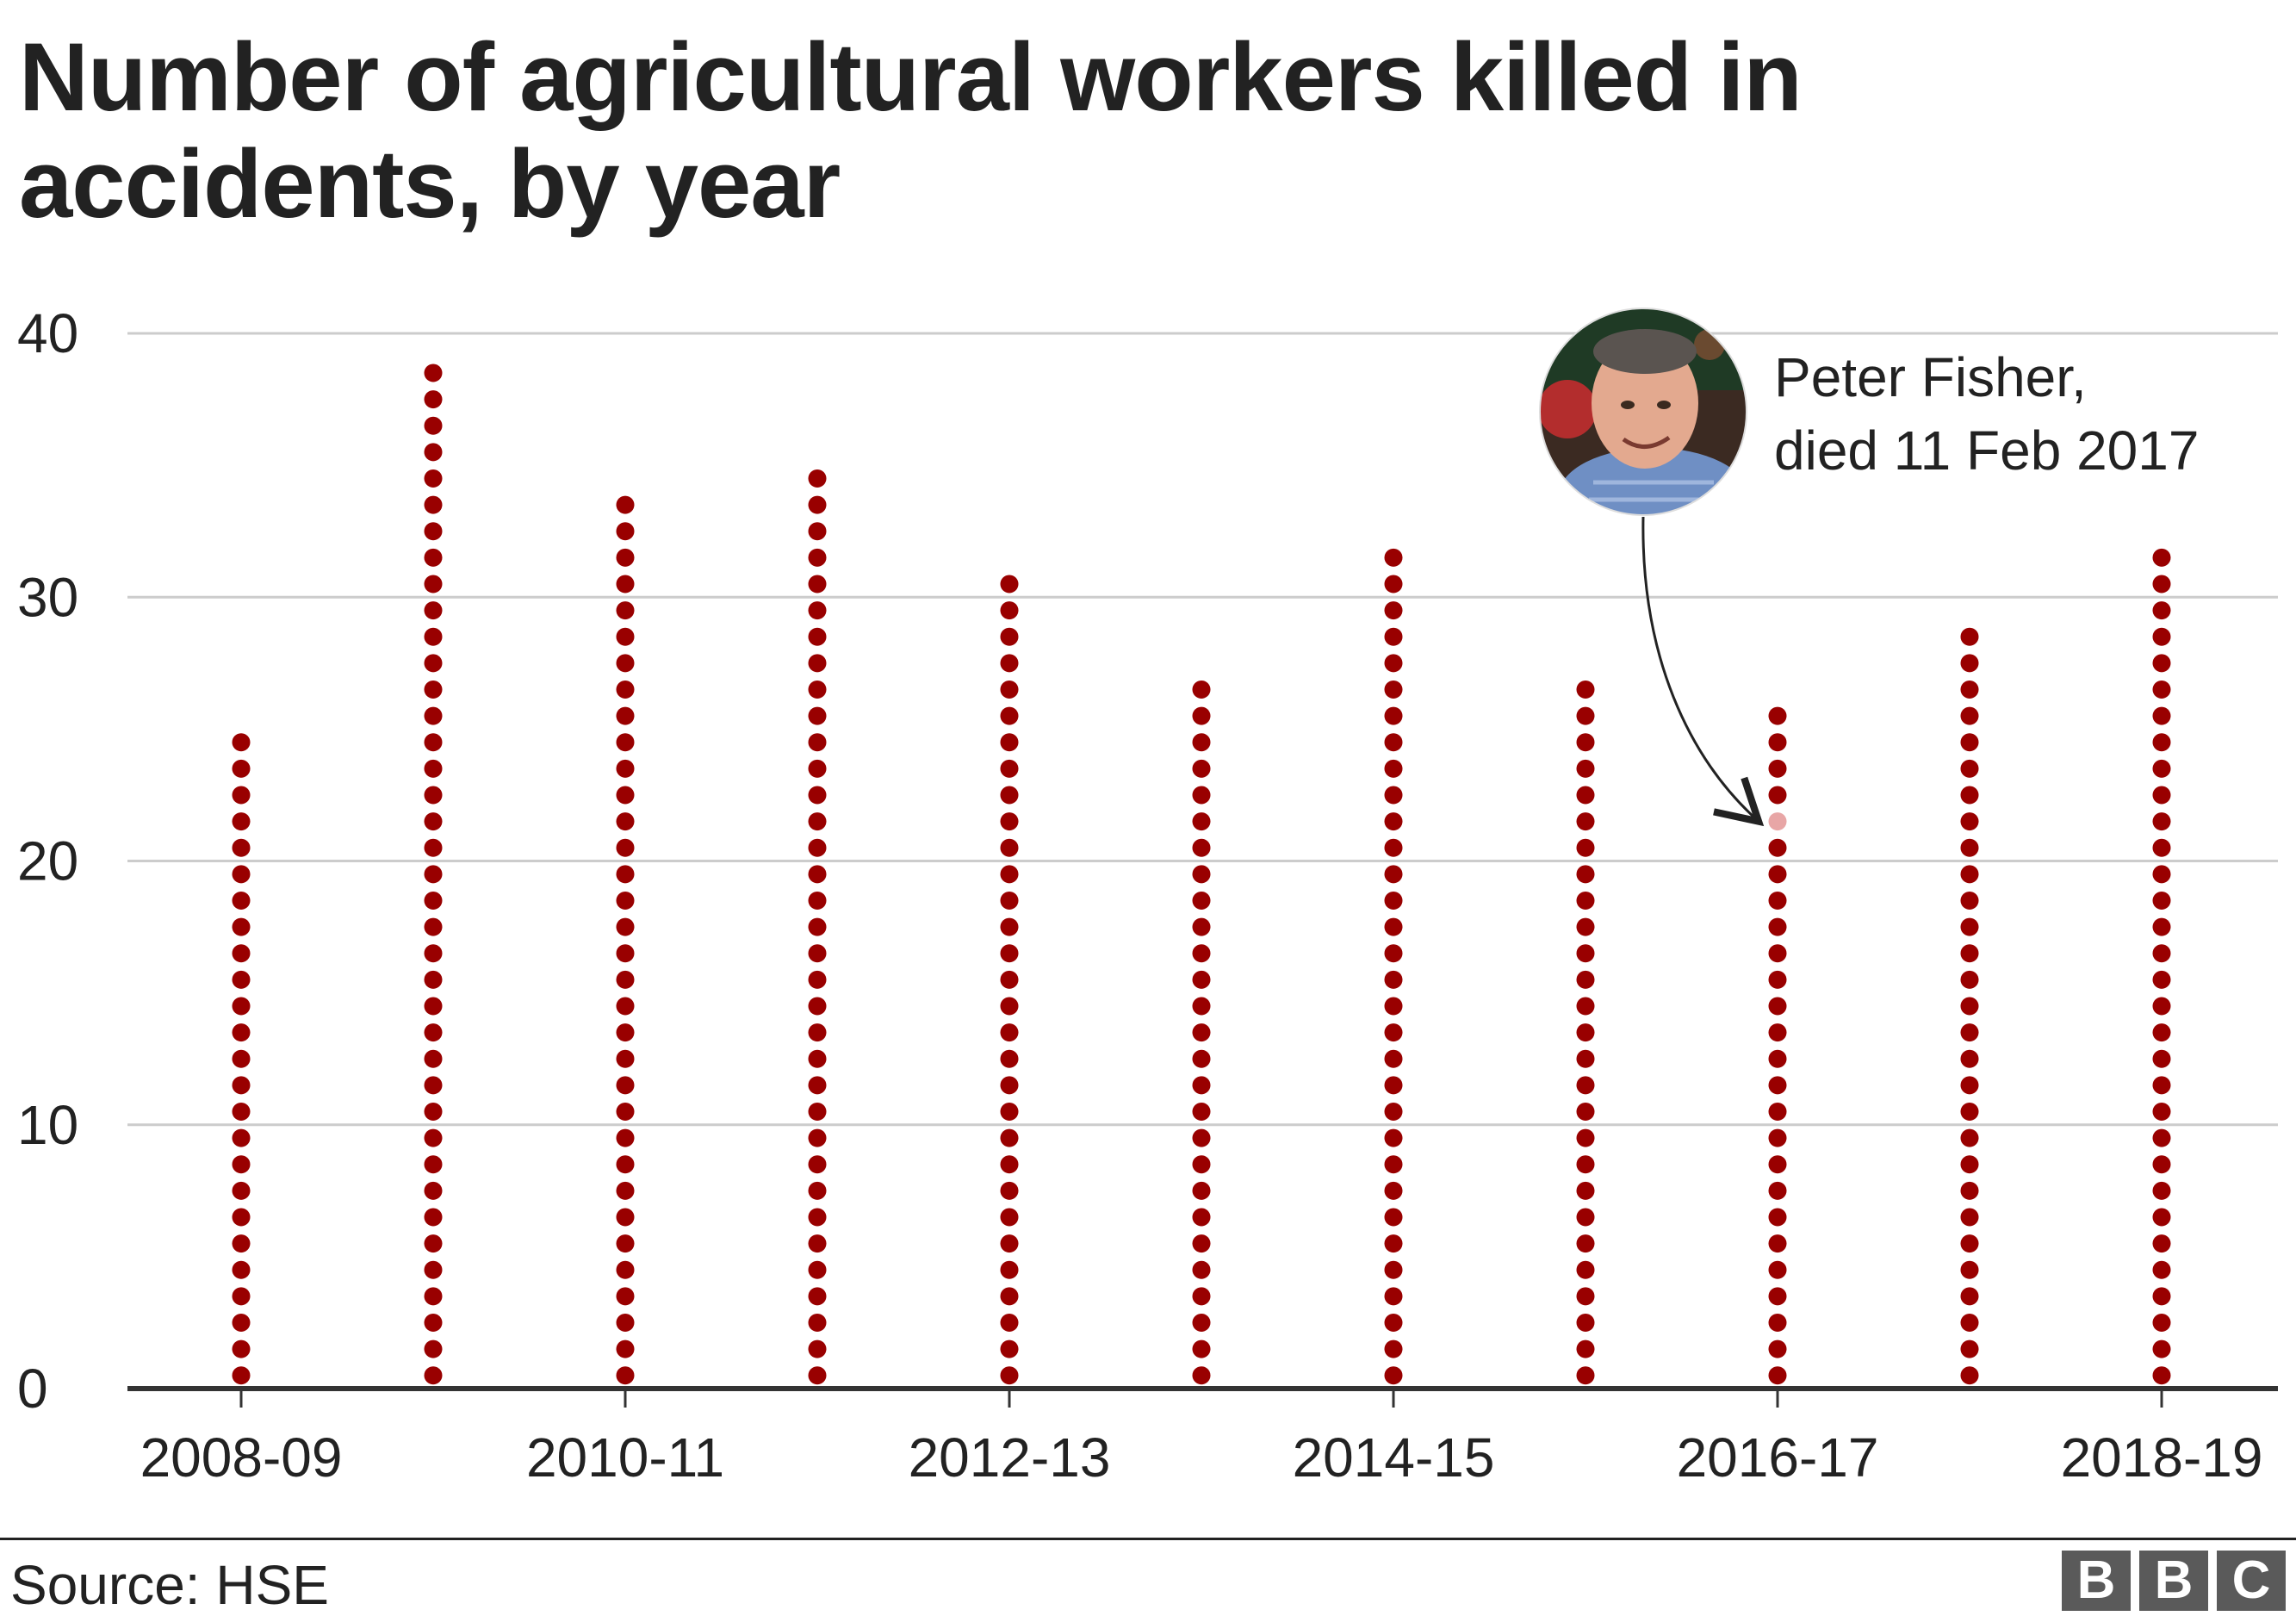  What do you see at coordinates (1010, 1457) in the screenshot?
I see `x-tick-label: 2012-13` at bounding box center [1010, 1457].